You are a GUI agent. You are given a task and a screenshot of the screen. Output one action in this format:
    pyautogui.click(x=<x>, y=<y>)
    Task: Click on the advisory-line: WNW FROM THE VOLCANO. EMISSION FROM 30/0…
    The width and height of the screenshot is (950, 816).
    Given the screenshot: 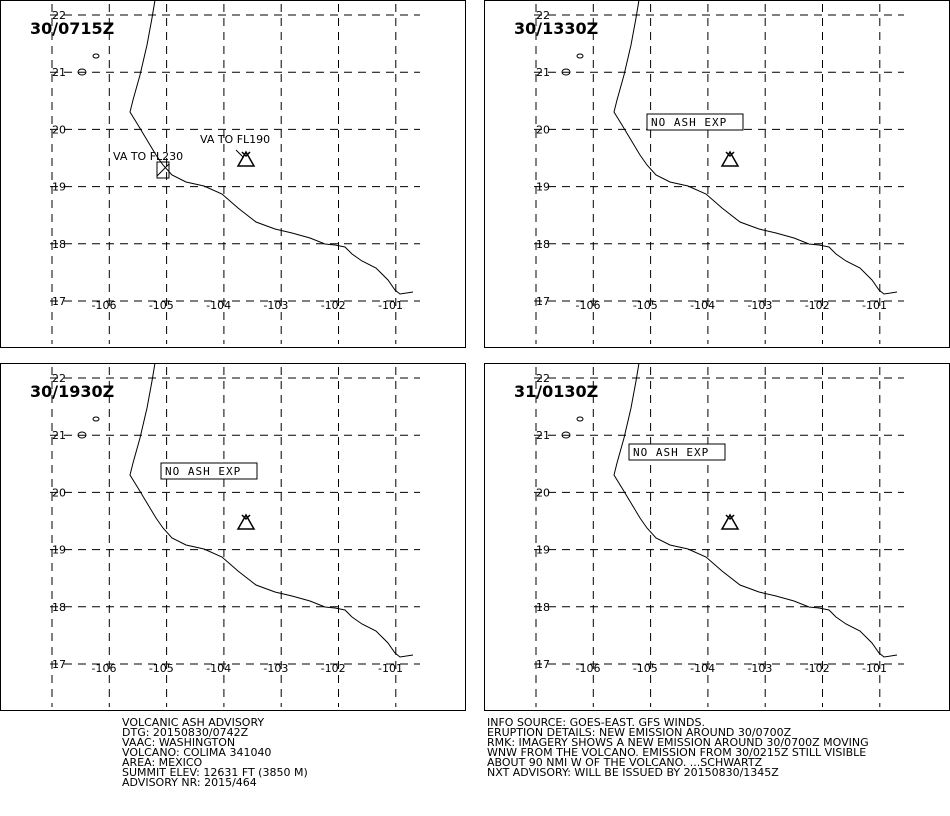 What is the action you would take?
    pyautogui.click(x=676, y=752)
    